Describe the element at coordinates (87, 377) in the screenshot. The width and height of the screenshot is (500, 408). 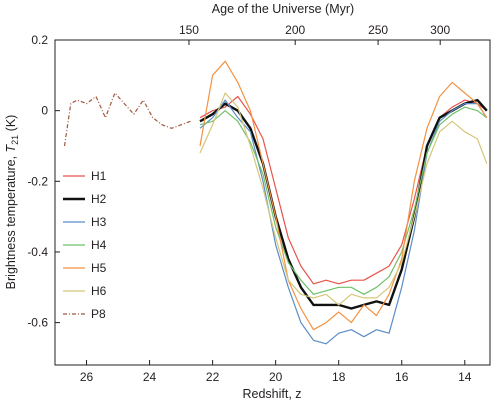
I see `x-tick-label-26: 26` at that location.